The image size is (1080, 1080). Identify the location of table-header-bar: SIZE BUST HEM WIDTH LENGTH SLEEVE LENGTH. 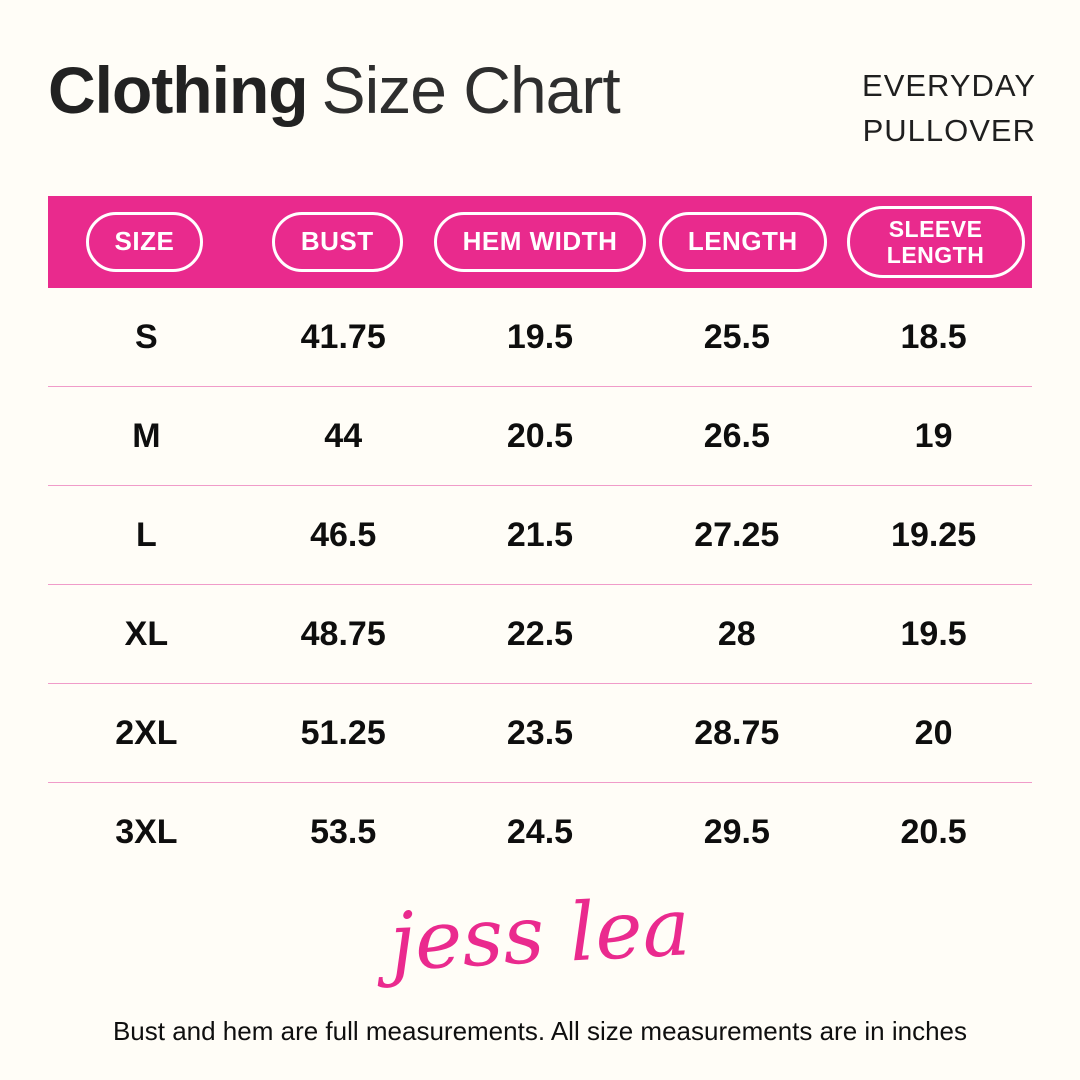
(540, 242).